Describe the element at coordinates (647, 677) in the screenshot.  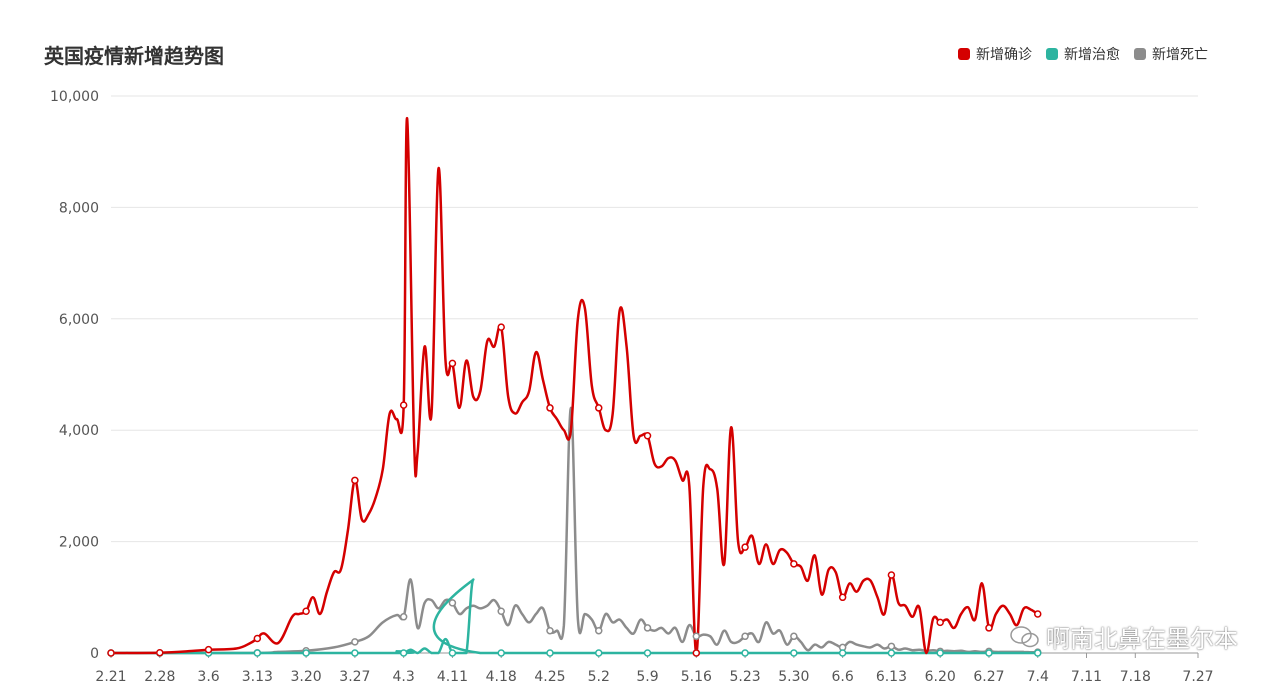
I see `x-tick-label: 5.9` at that location.